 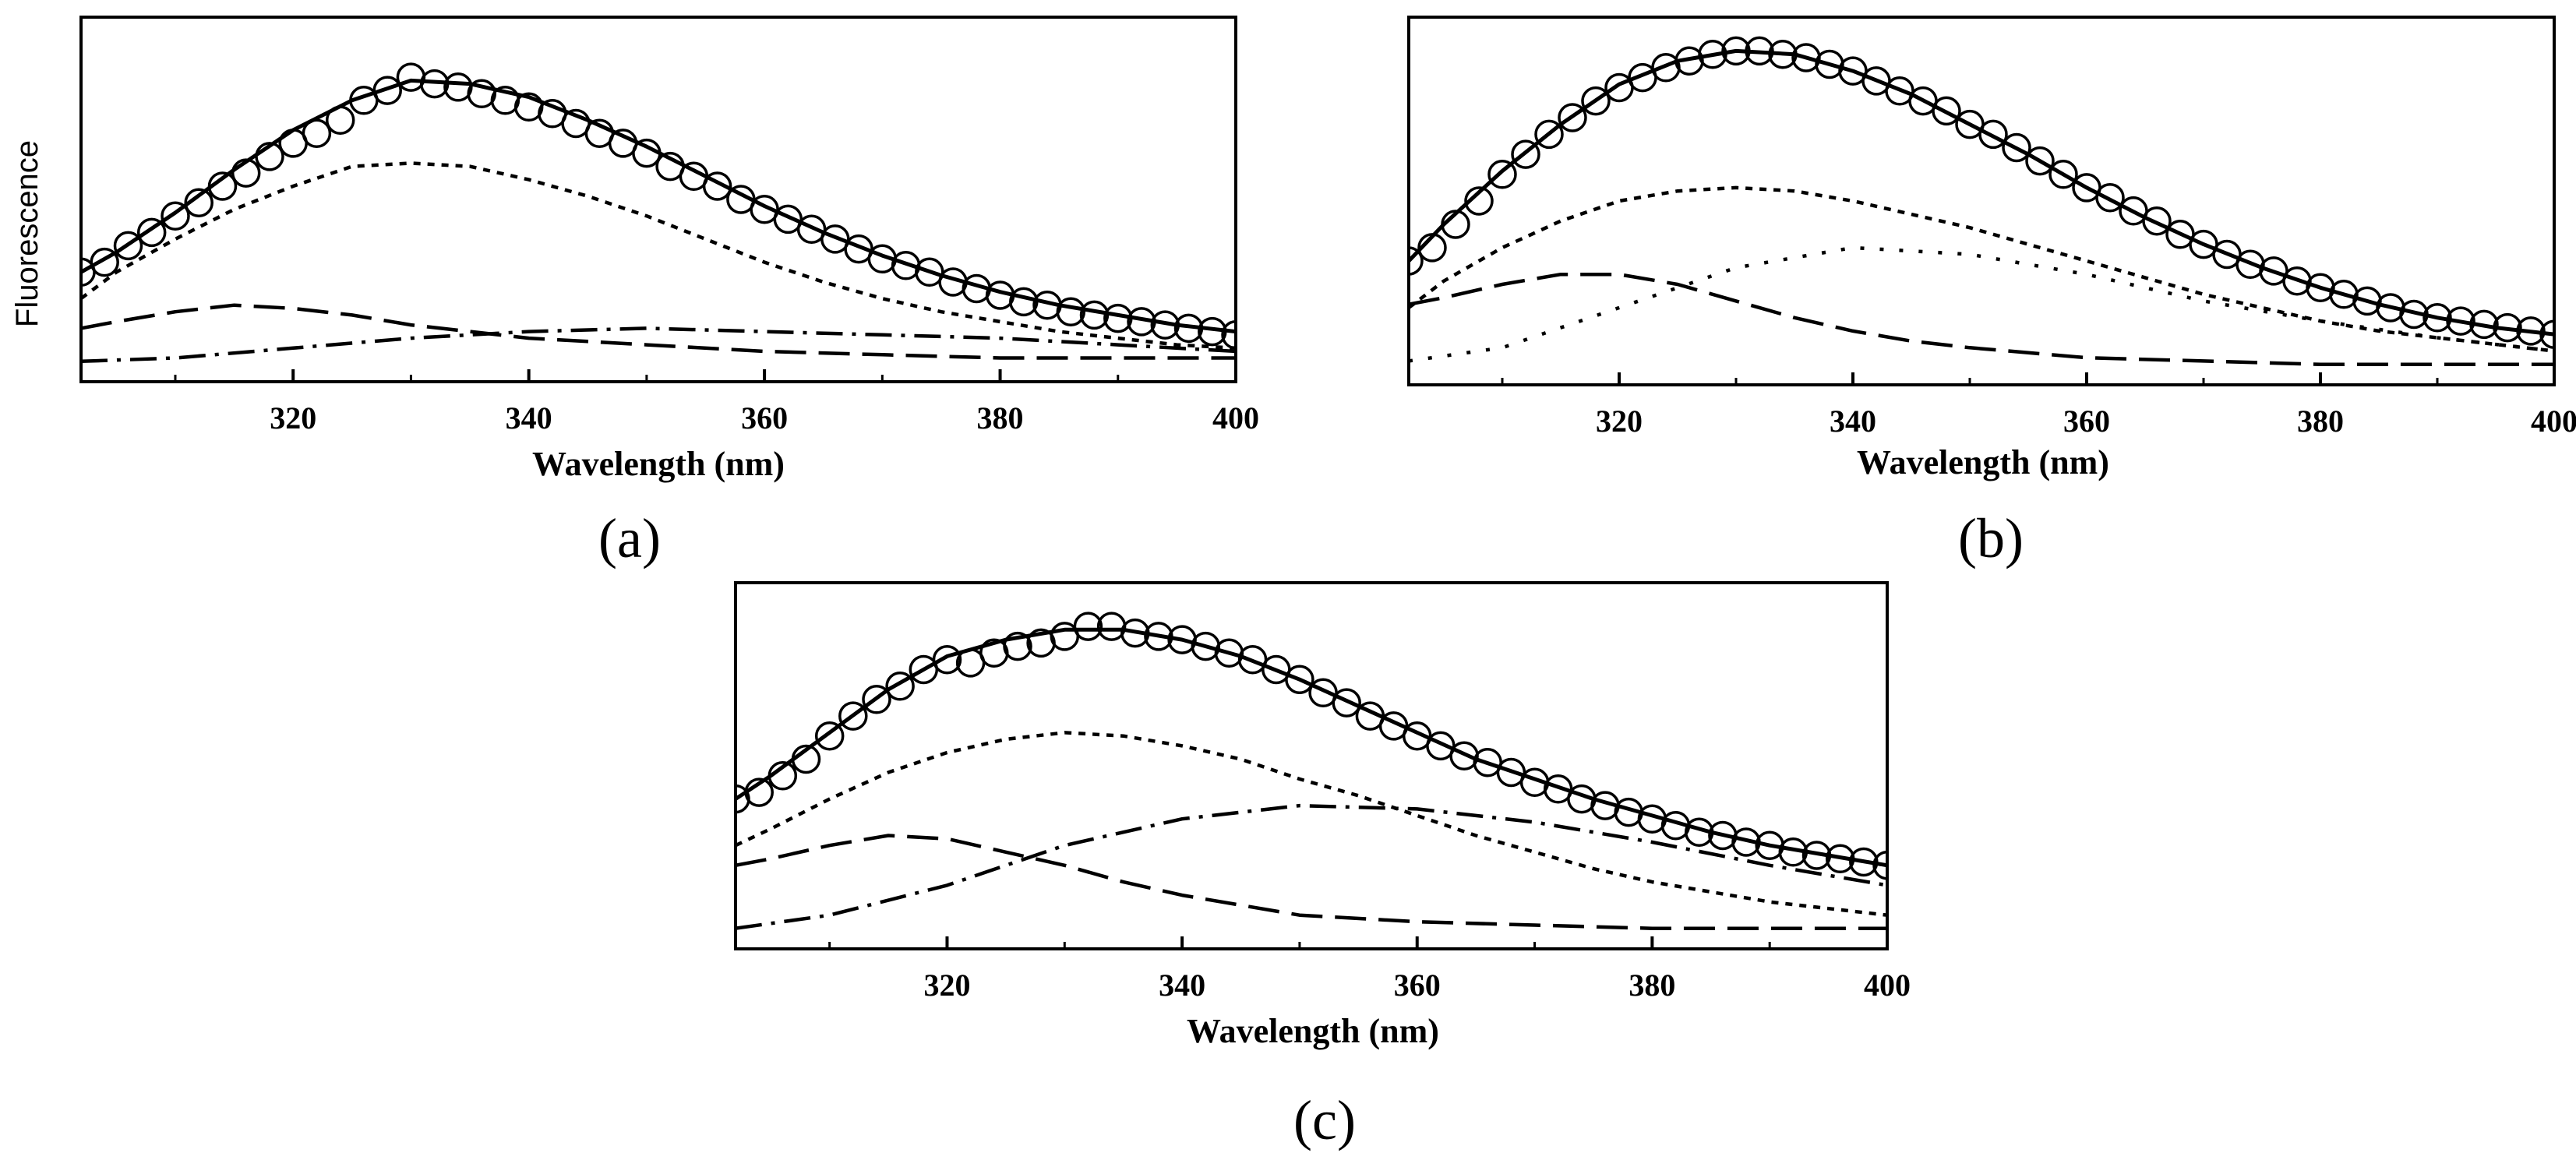 What do you see at coordinates (1182, 986) in the screenshot?
I see `panel-c-x-tick-label: 340` at bounding box center [1182, 986].